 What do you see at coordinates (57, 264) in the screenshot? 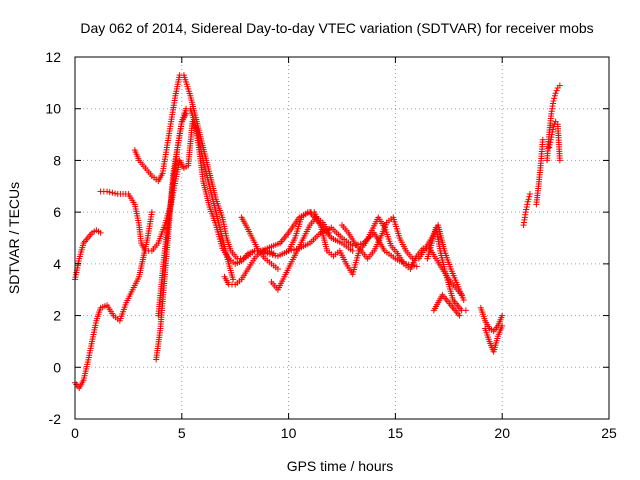
I see `y-tick-label: 4` at bounding box center [57, 264].